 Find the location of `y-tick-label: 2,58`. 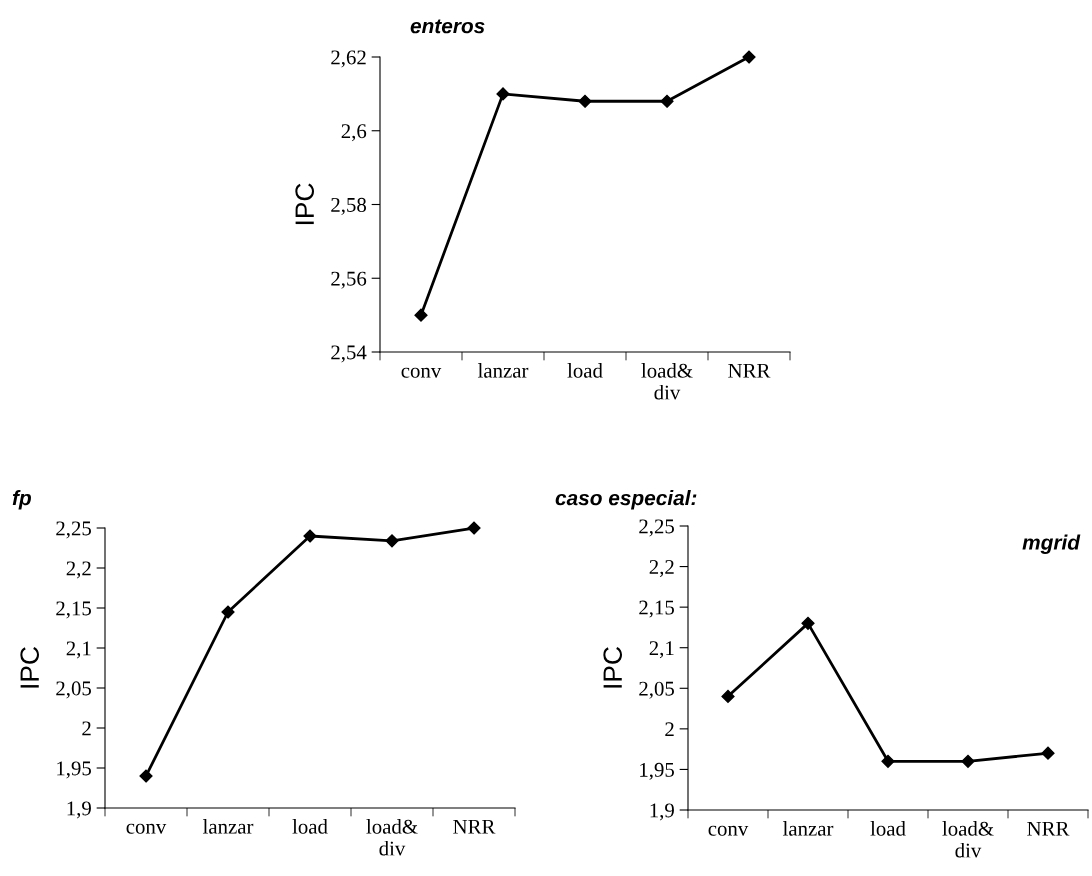

y-tick-label: 2,58 is located at coordinates (349, 206).